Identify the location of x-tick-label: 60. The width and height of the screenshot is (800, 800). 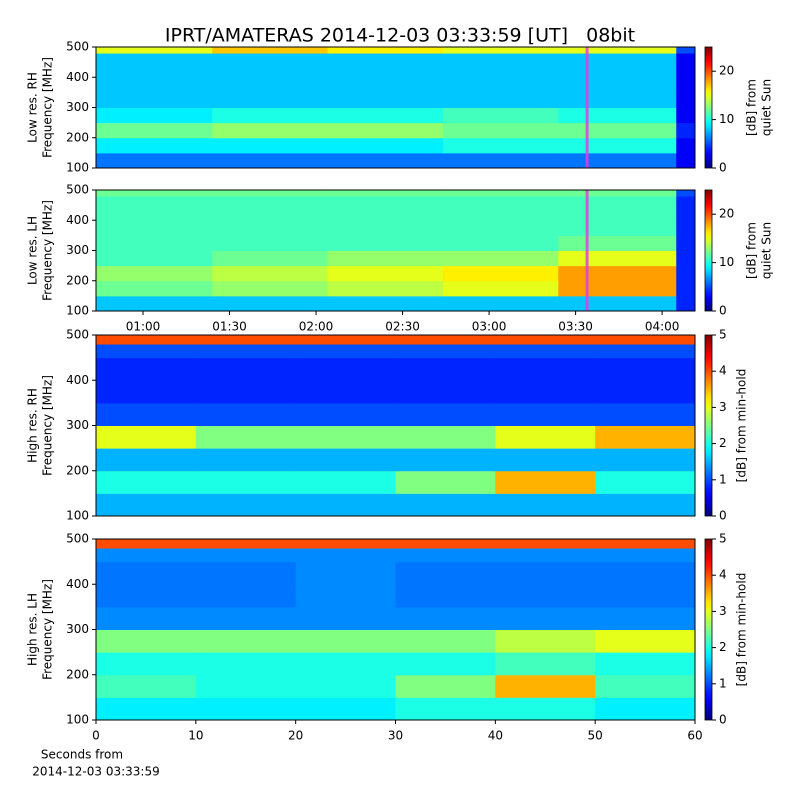
(694, 736).